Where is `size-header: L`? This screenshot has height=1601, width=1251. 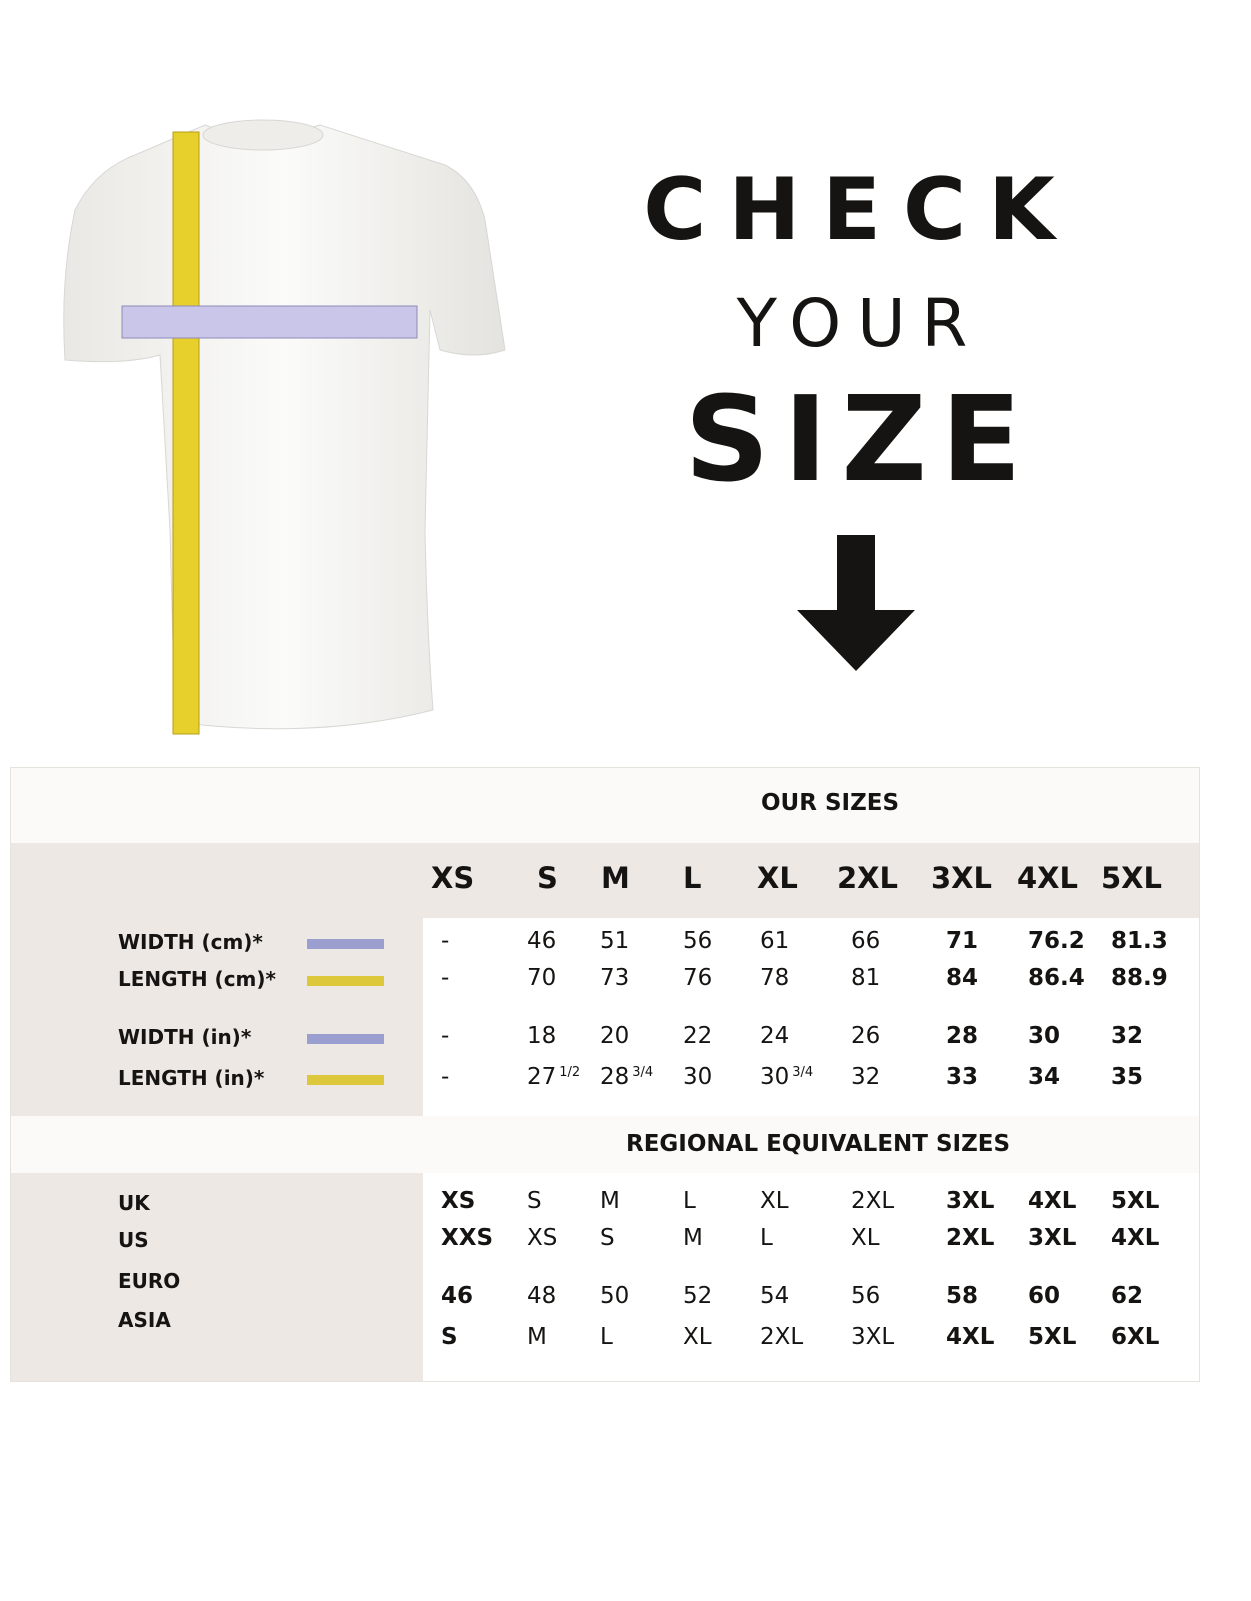 size-header: L is located at coordinates (692, 878).